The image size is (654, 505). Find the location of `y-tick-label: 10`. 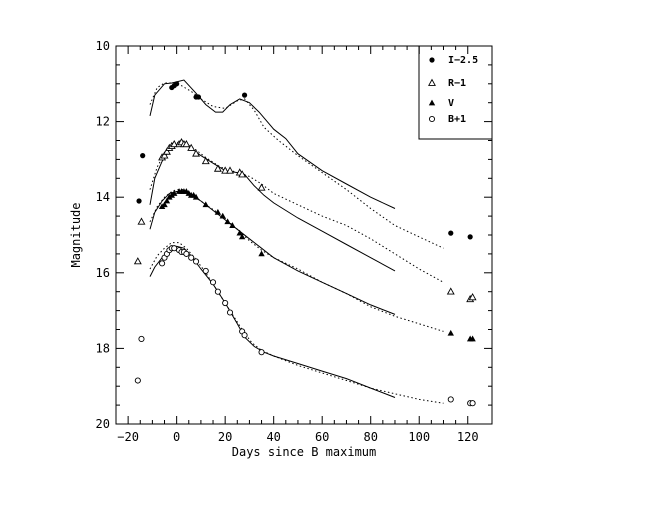

y-tick-label: 10 is located at coordinates (103, 46).